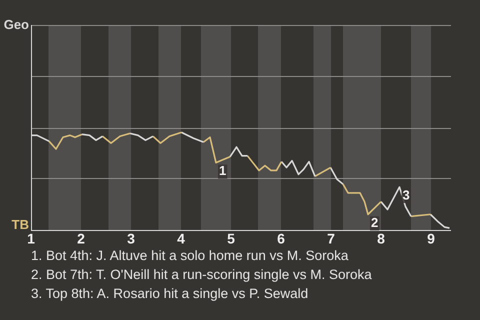 This screenshot has height=320, width=480. I want to click on x-tick-label: 9, so click(431, 238).